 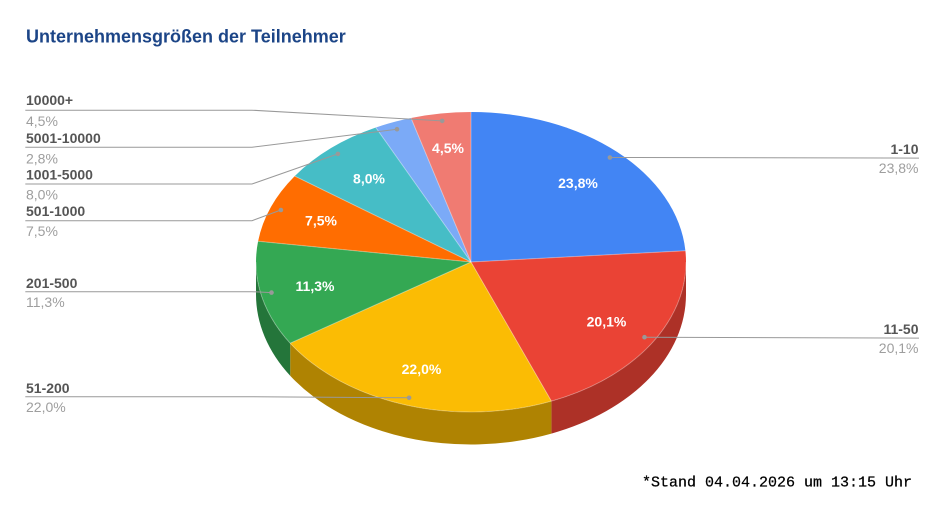 What do you see at coordinates (48, 388) in the screenshot?
I see `svg-text: 51-200` at bounding box center [48, 388].